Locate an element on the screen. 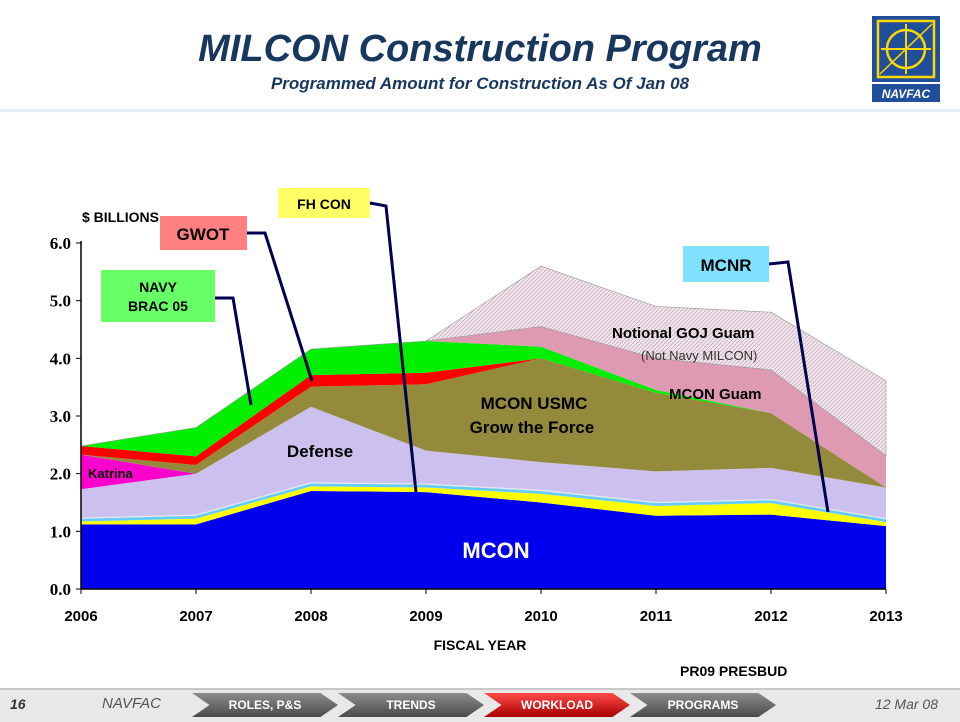 The height and width of the screenshot is (722, 960). logo-diagonal is located at coordinates (906, 49).